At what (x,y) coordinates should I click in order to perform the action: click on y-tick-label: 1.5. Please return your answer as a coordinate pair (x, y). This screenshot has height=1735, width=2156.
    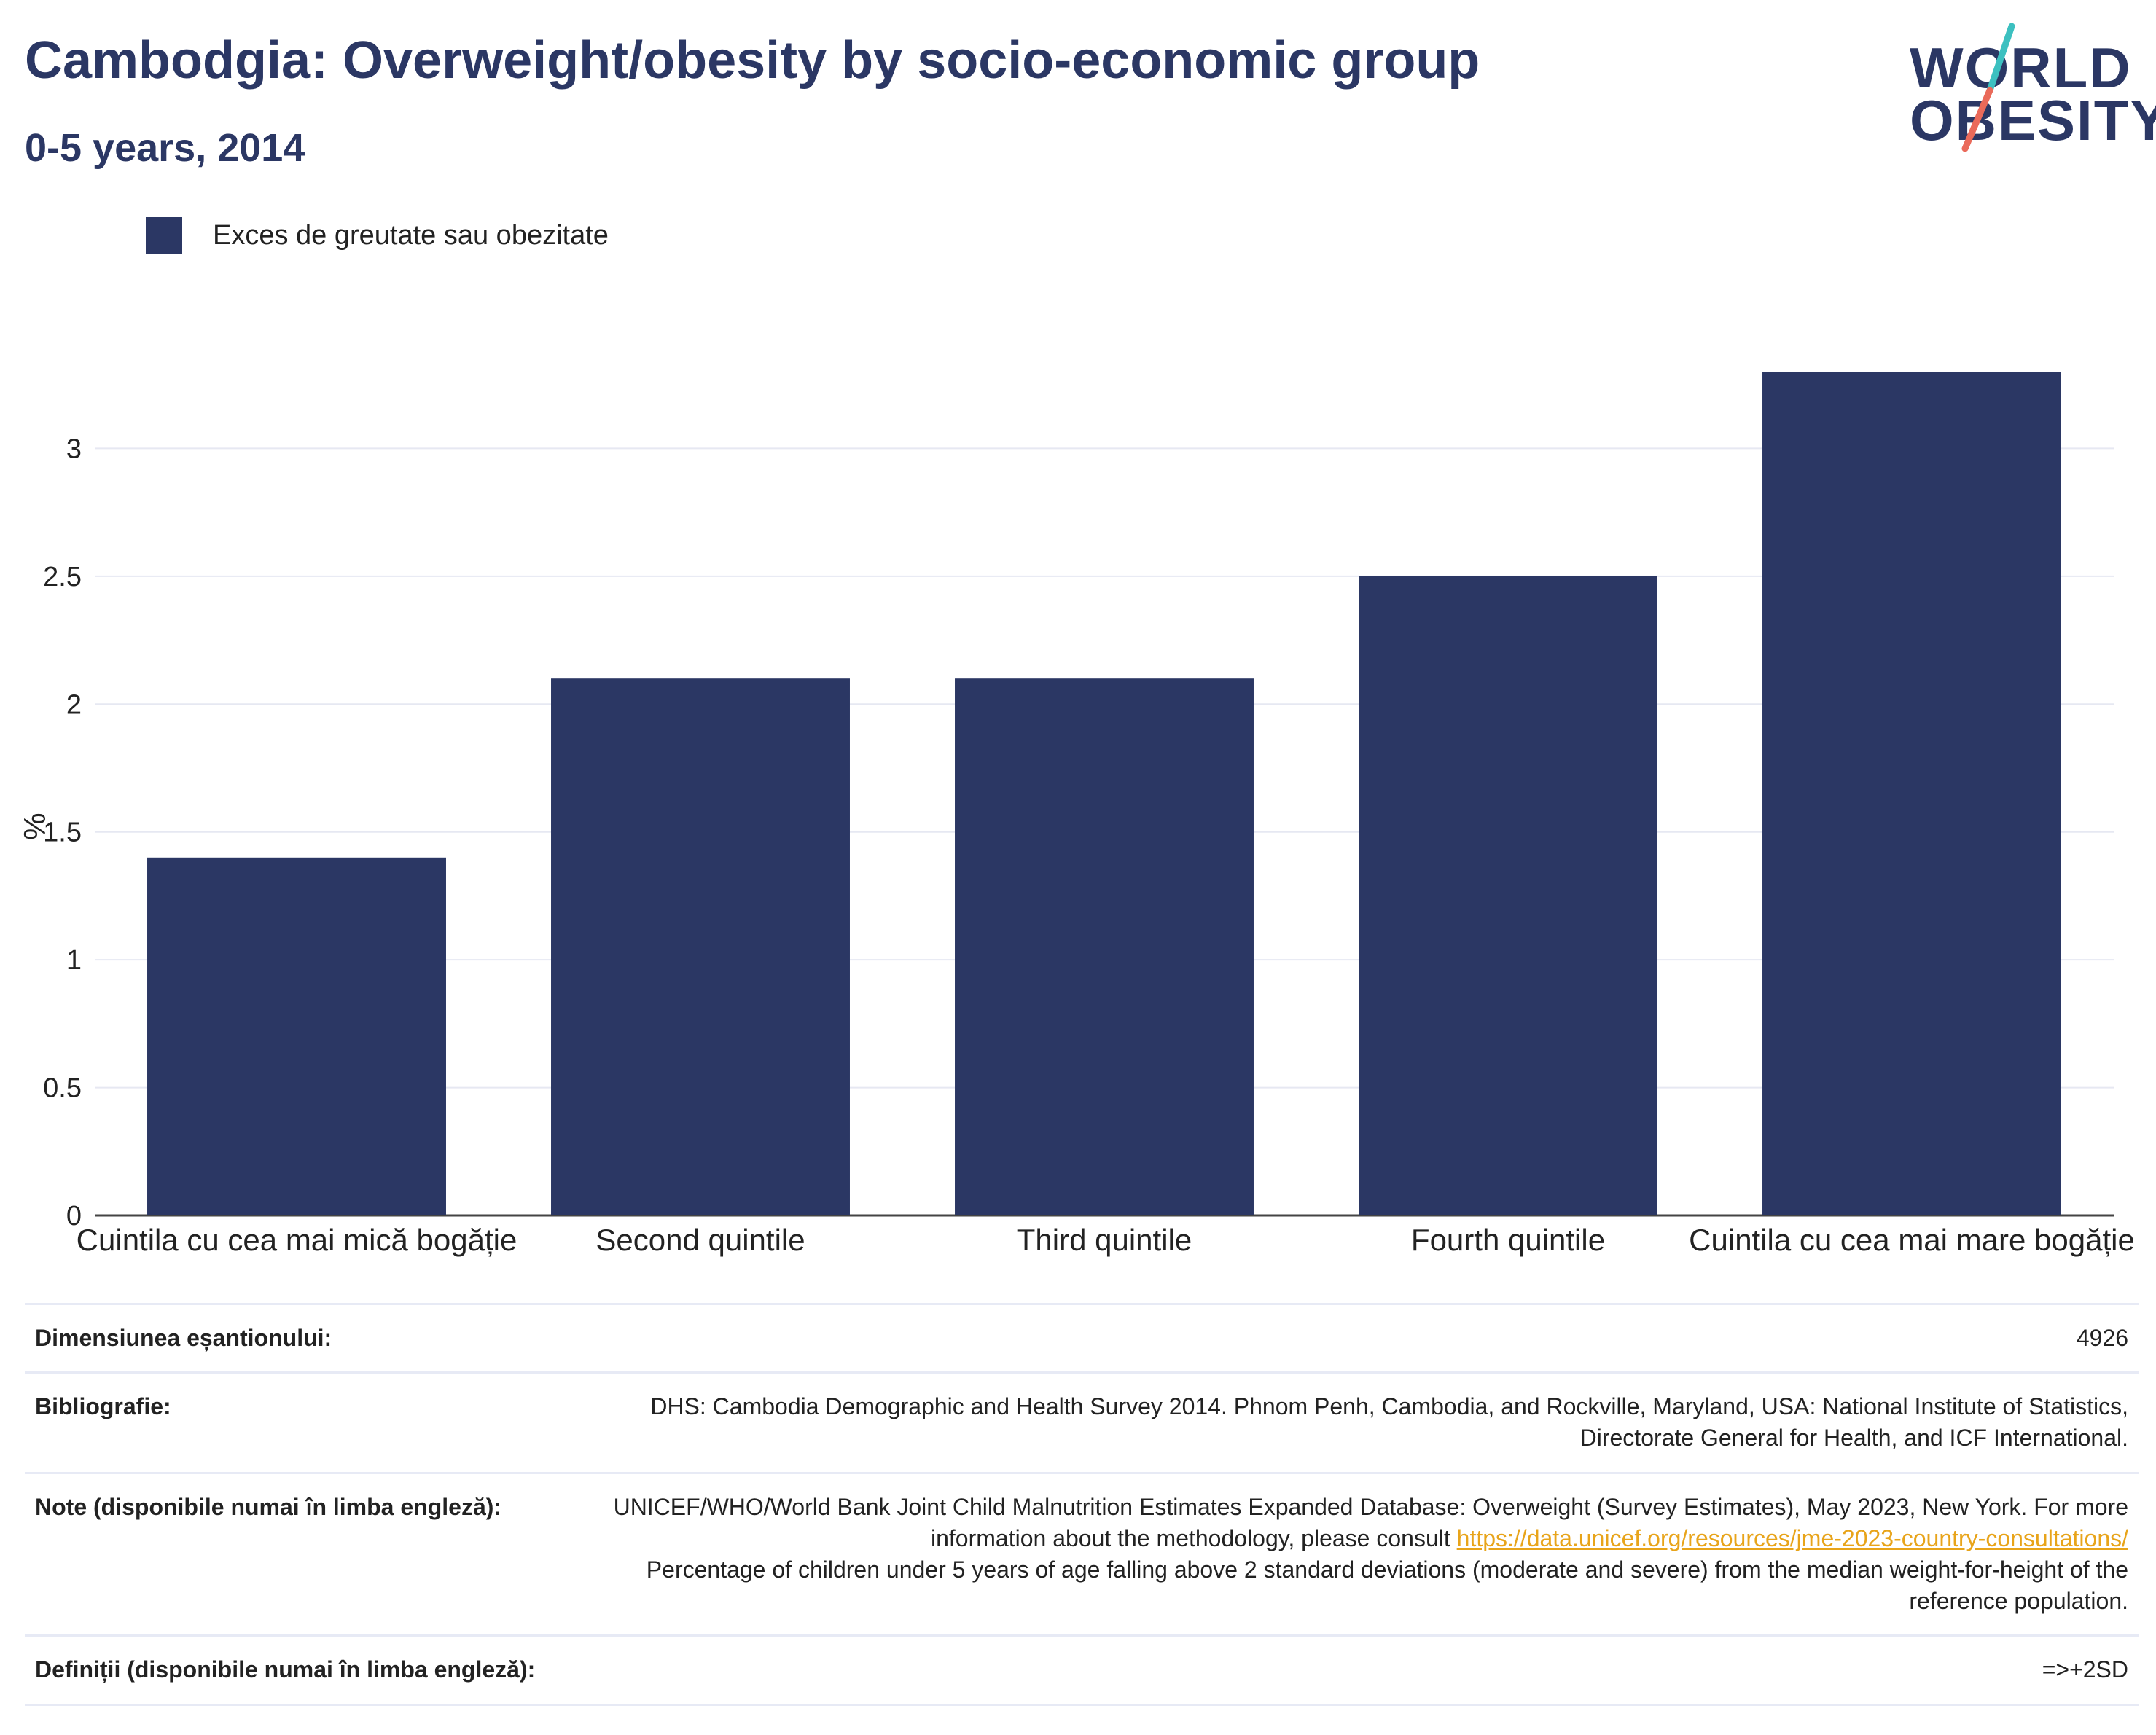
    Looking at the image, I should click on (63, 833).